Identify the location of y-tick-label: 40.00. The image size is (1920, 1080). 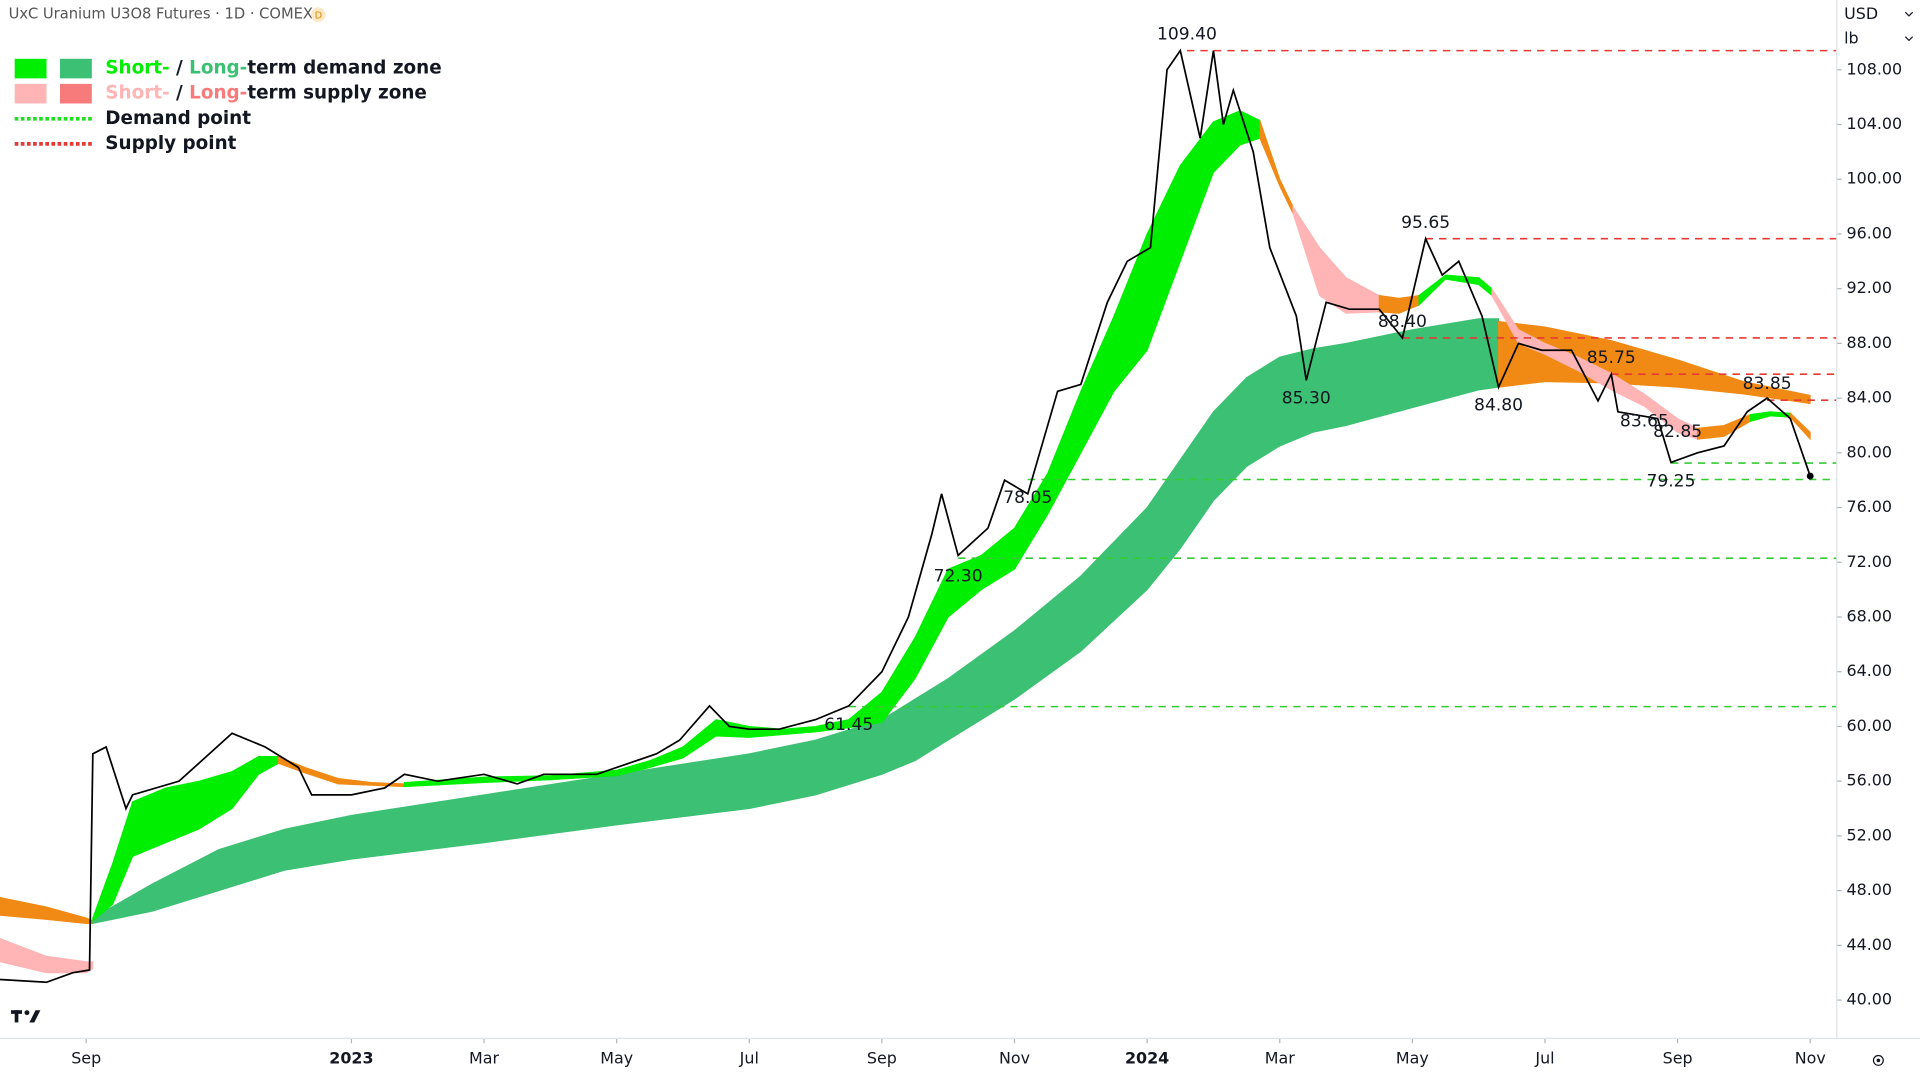
(1870, 999).